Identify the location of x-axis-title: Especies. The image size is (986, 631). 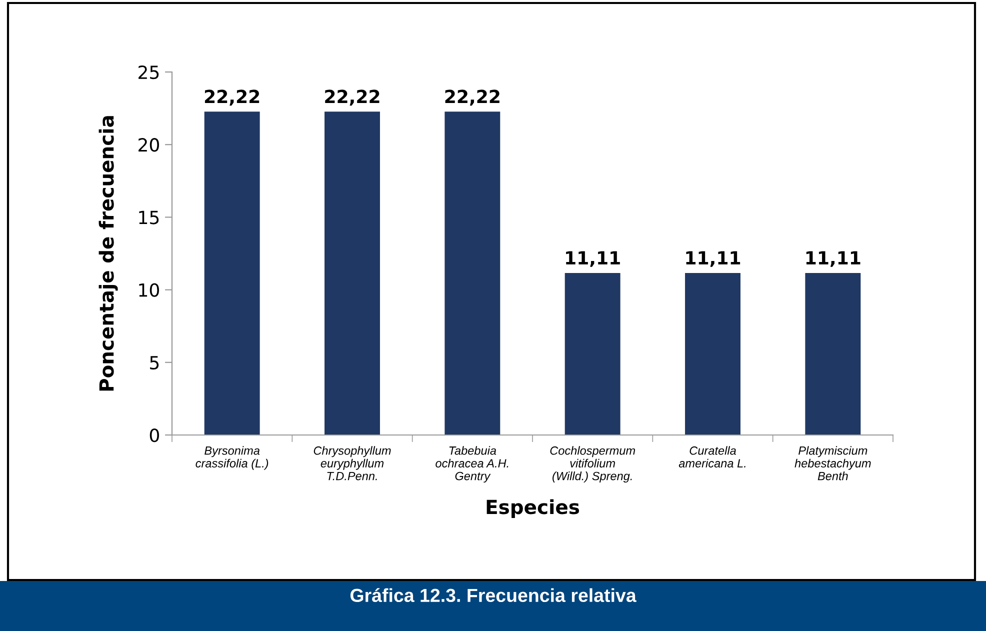
(533, 508).